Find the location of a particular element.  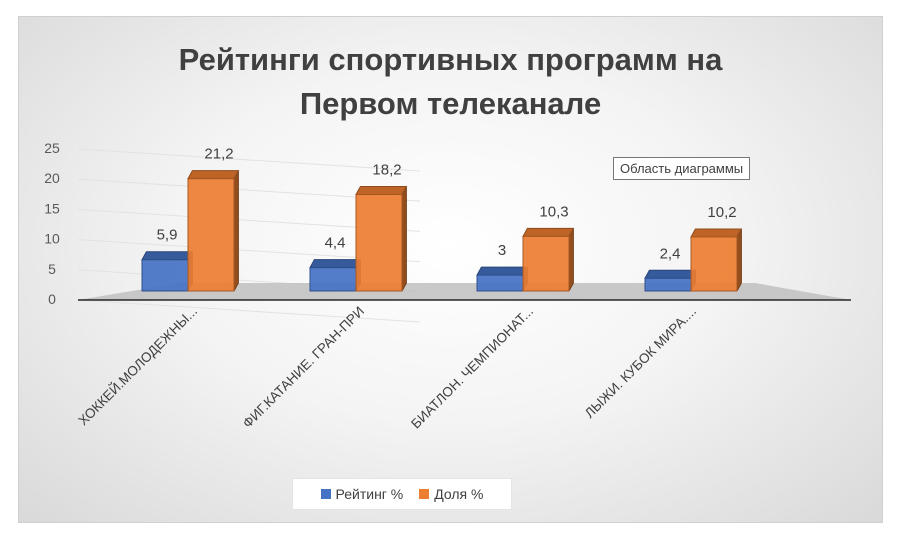

chart-area-tooltip: Область диаграммы is located at coordinates (682, 168).